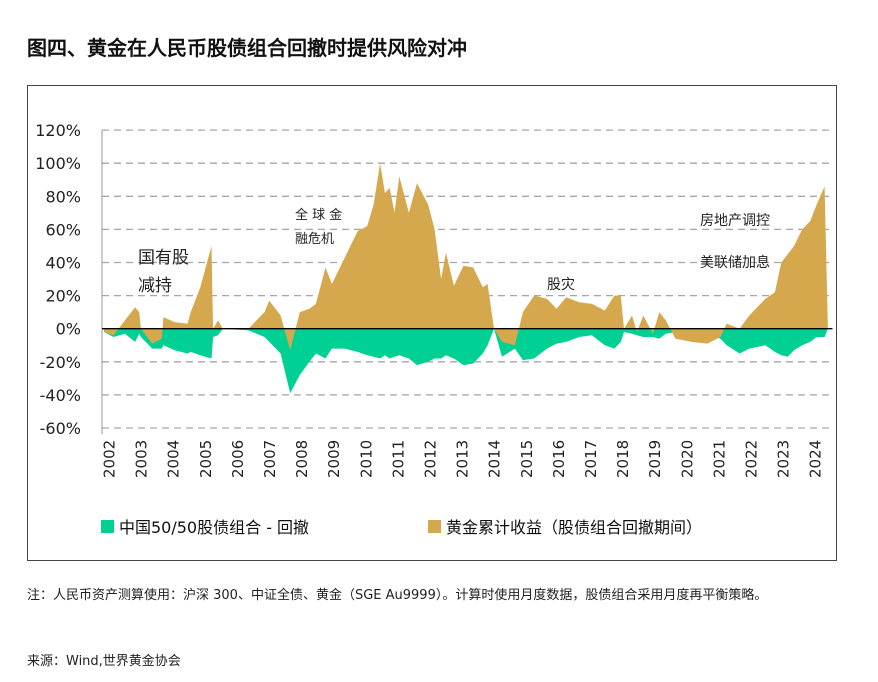 The width and height of the screenshot is (878, 682). What do you see at coordinates (58, 163) in the screenshot?
I see `y-tick-label: 100%` at bounding box center [58, 163].